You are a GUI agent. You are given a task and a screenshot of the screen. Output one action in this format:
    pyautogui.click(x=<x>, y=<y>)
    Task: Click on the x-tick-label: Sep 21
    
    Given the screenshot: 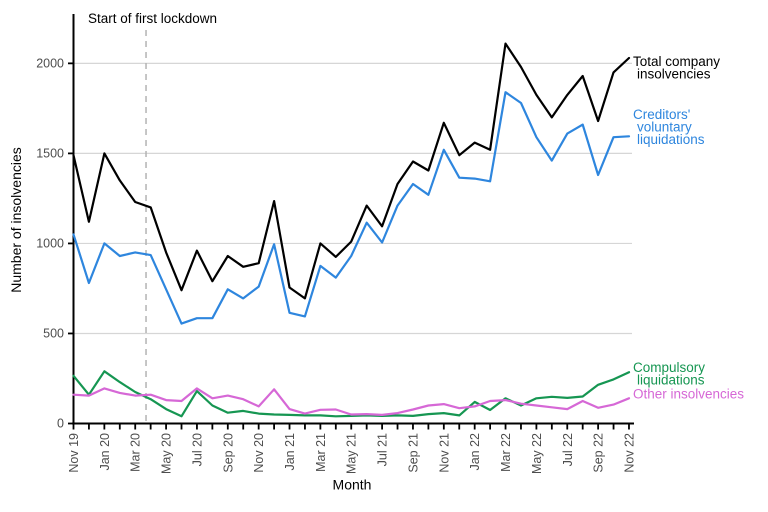 What is the action you would take?
    pyautogui.click(x=413, y=453)
    